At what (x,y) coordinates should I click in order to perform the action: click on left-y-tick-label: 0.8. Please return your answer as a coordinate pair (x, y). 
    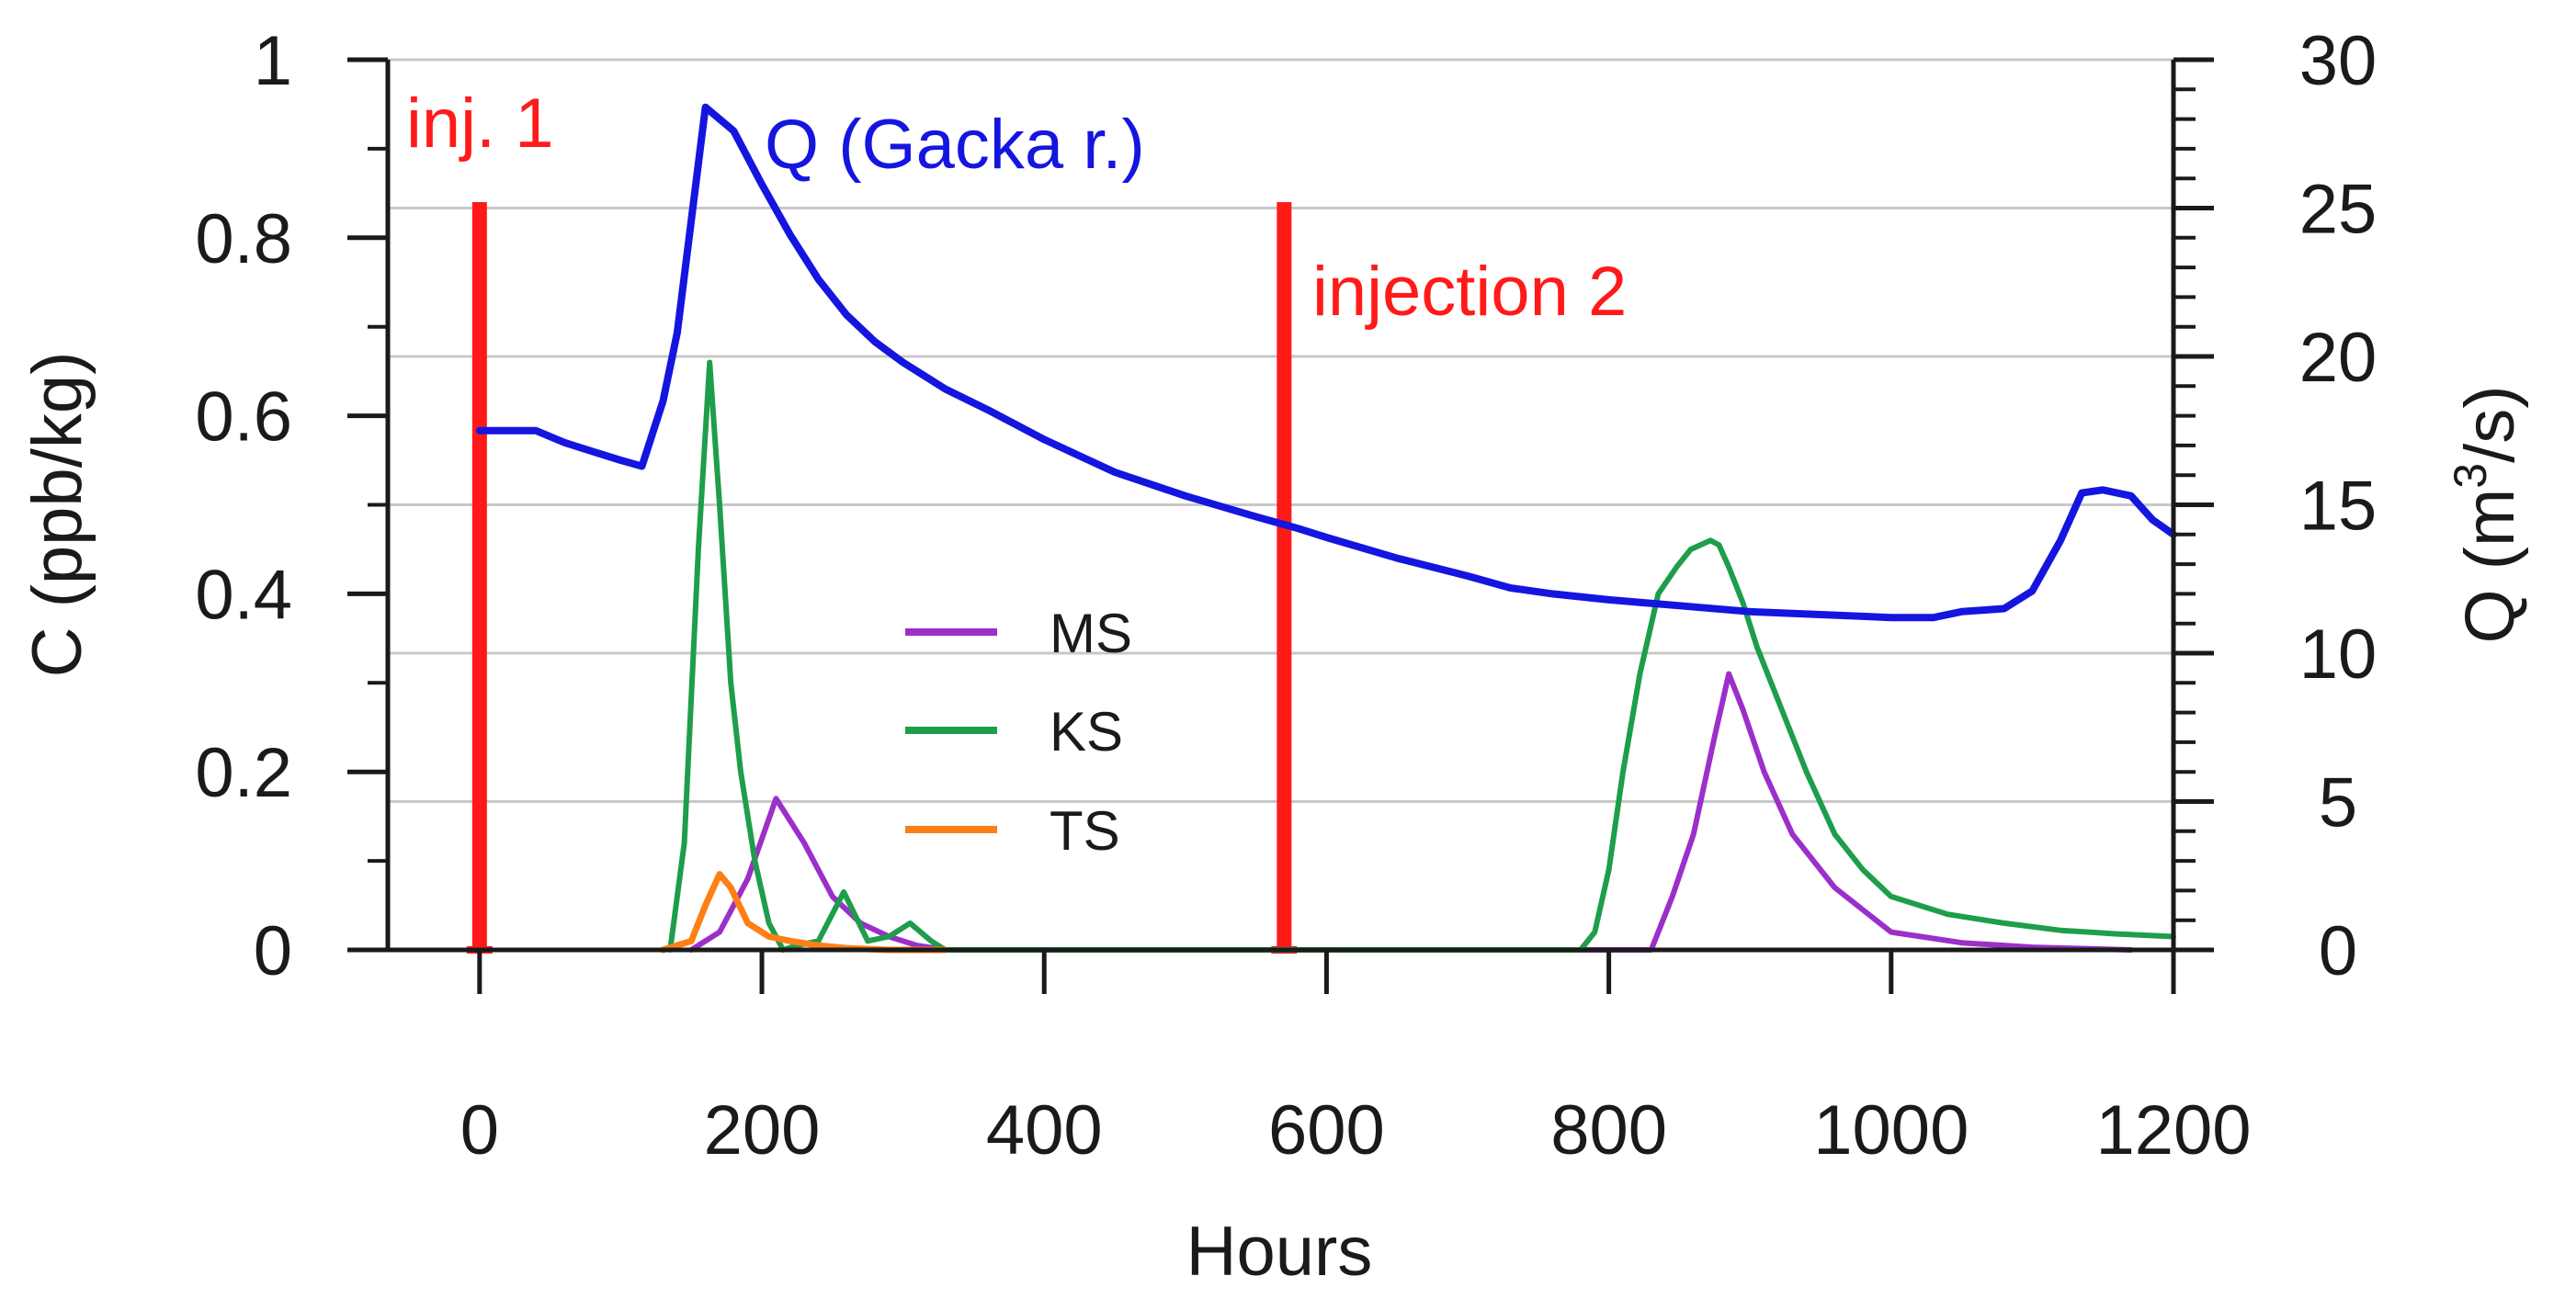
    Looking at the image, I should click on (243, 239).